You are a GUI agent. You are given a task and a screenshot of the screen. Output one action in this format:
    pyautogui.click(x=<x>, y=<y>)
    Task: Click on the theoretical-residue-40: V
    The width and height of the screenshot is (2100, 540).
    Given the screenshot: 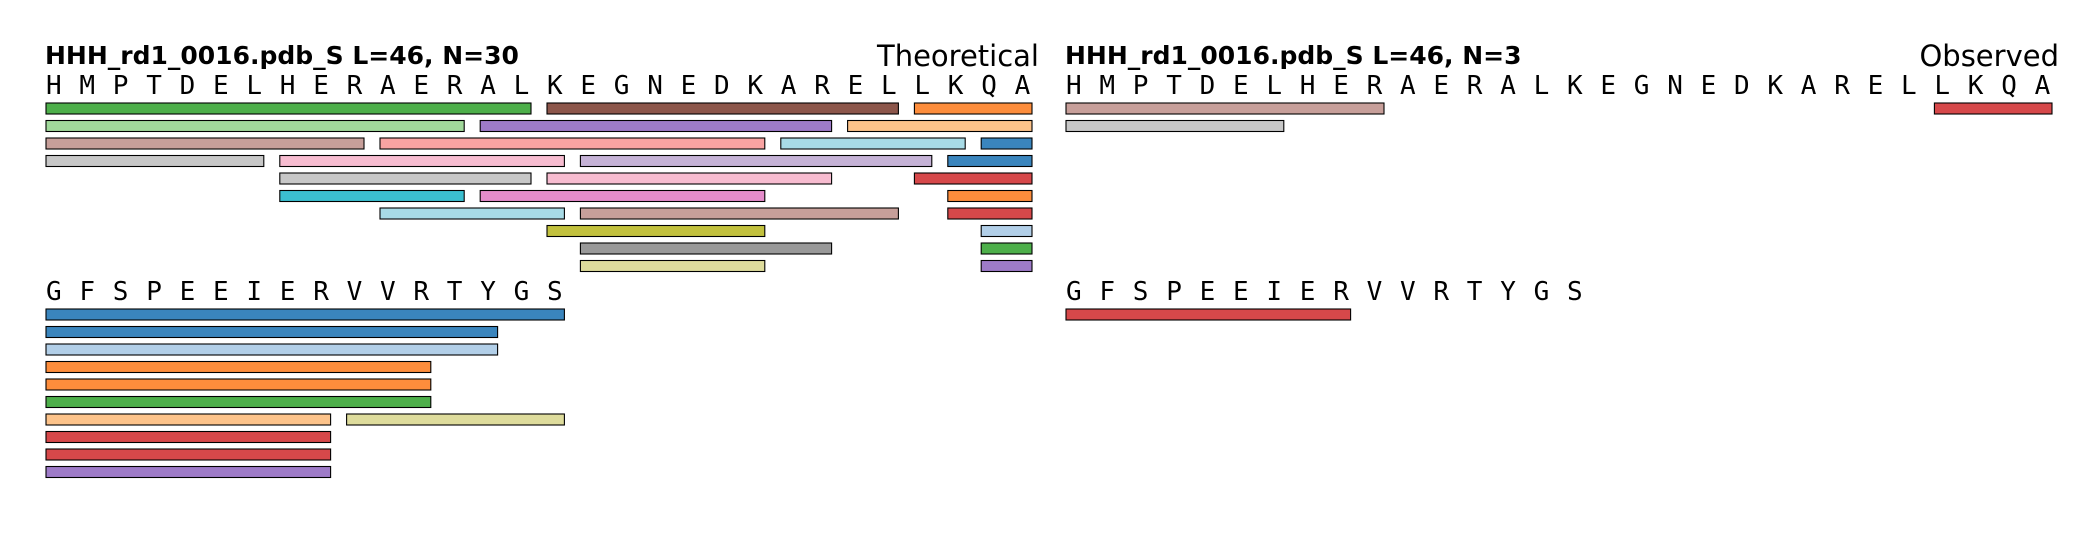 What is the action you would take?
    pyautogui.click(x=355, y=292)
    